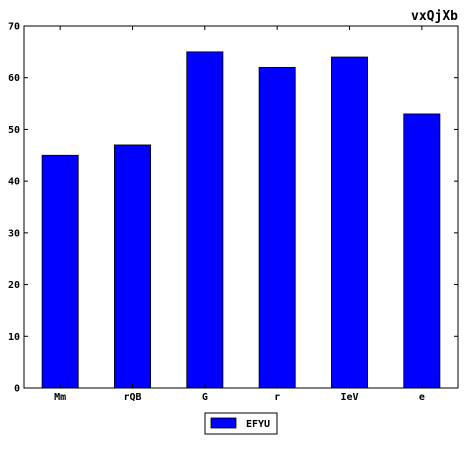  Describe the element at coordinates (14, 130) in the screenshot. I see `y-tick-label: 50` at that location.